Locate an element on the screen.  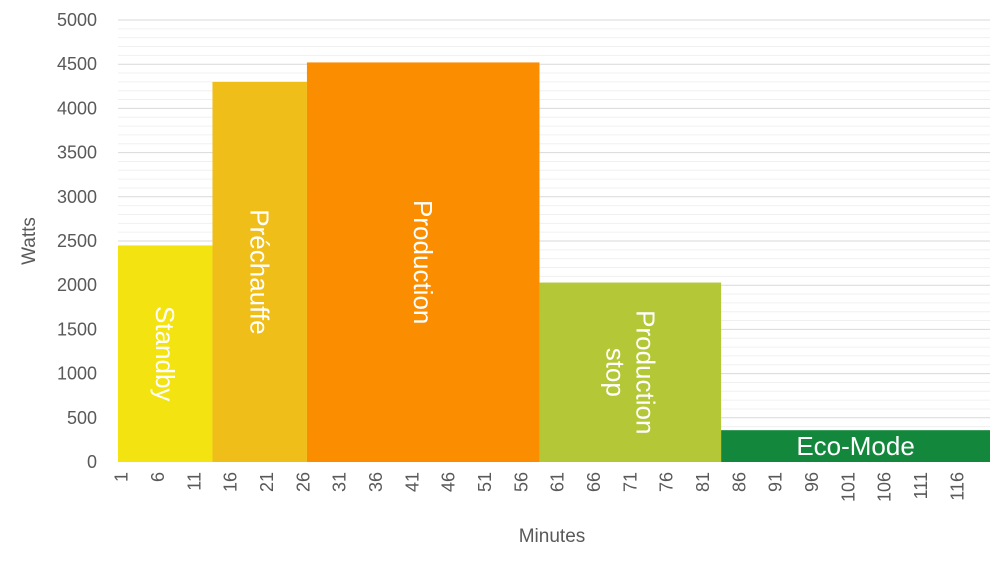
x-tick-label: 61 is located at coordinates (558, 482).